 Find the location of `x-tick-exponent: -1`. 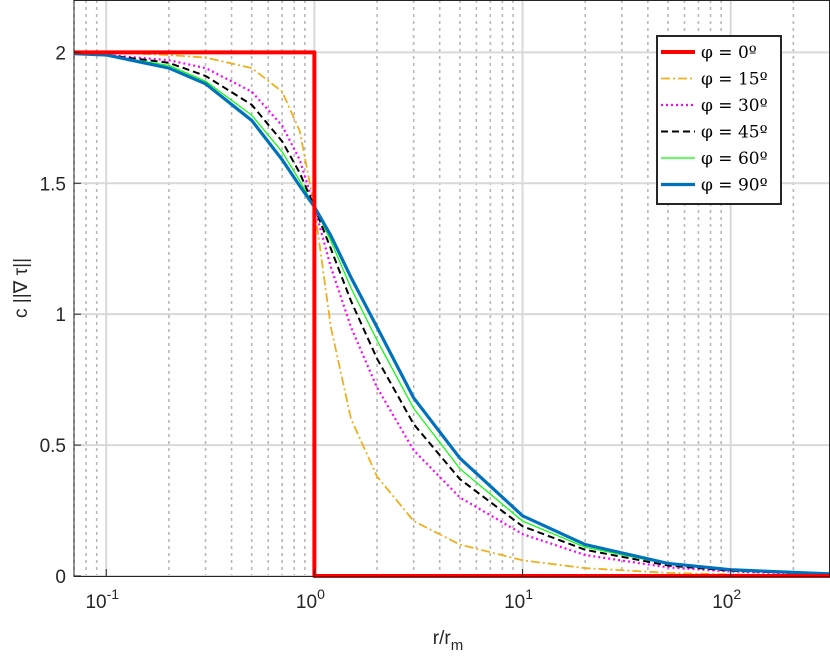

x-tick-exponent: -1 is located at coordinates (113, 594).